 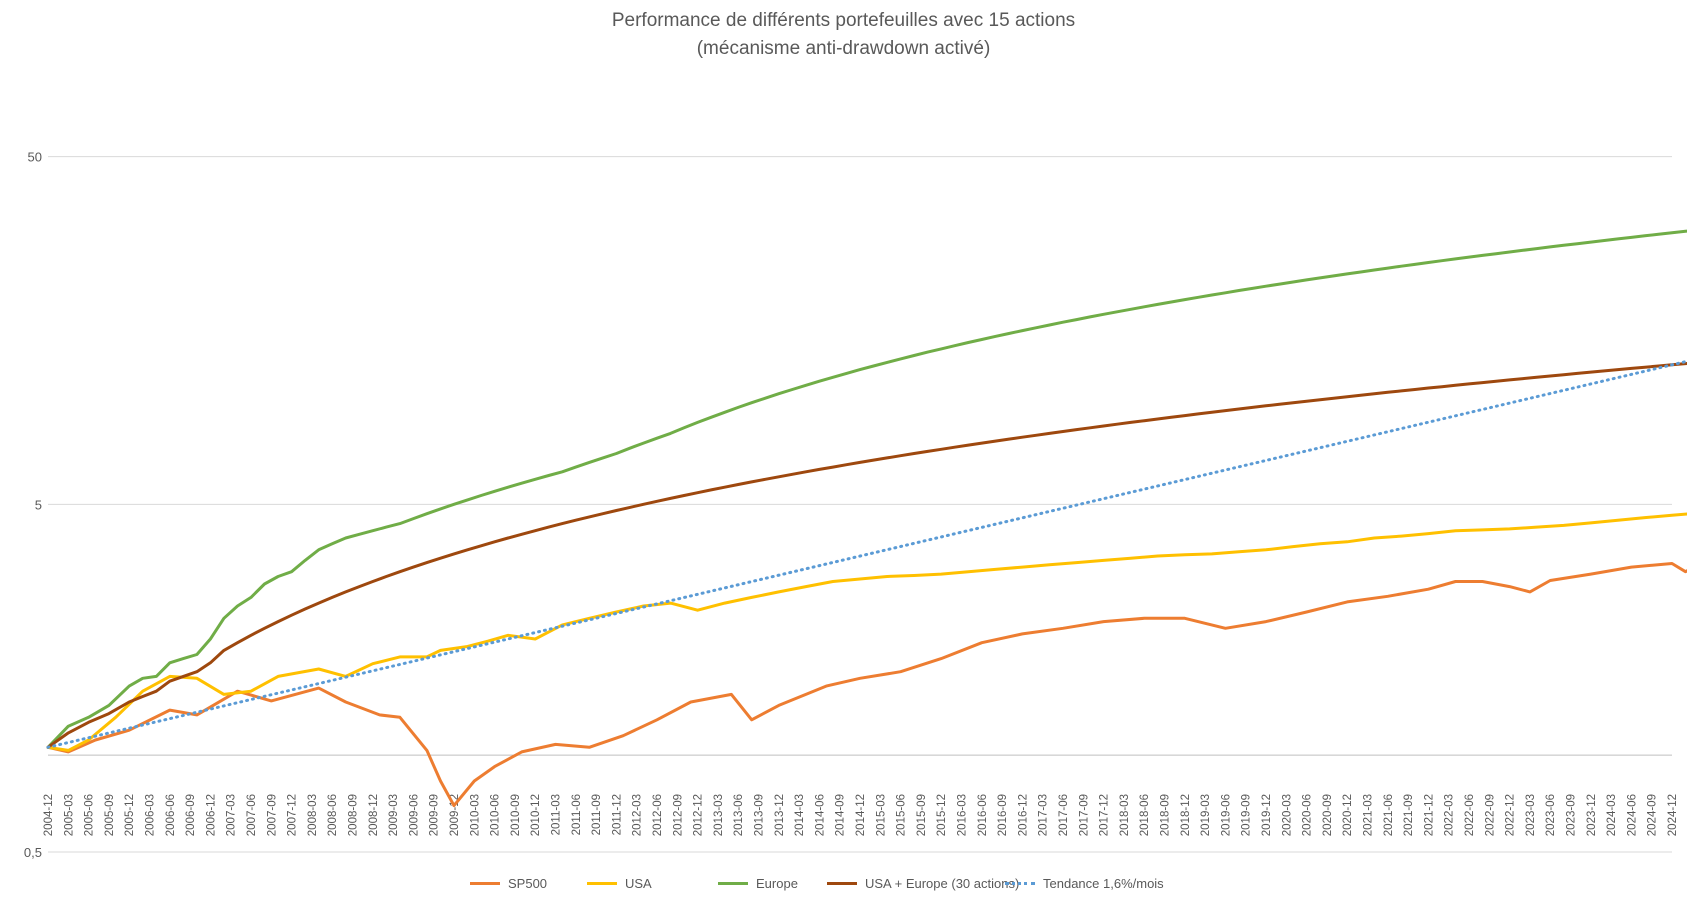 What do you see at coordinates (313, 815) in the screenshot?
I see `x-tick-label: 2008-03` at bounding box center [313, 815].